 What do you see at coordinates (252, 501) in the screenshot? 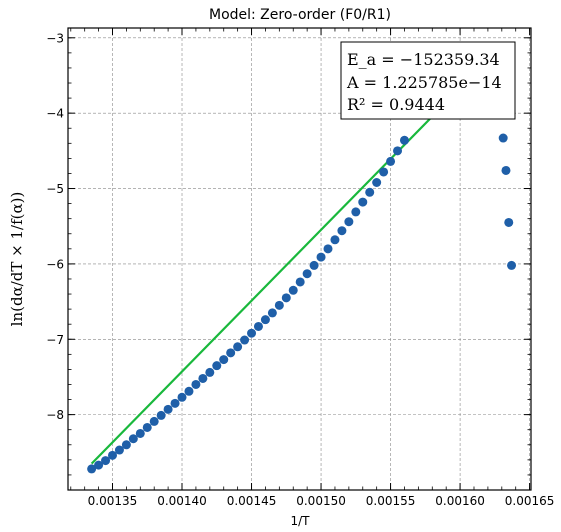
I see `x-tick-label: 0.00145` at bounding box center [252, 501].